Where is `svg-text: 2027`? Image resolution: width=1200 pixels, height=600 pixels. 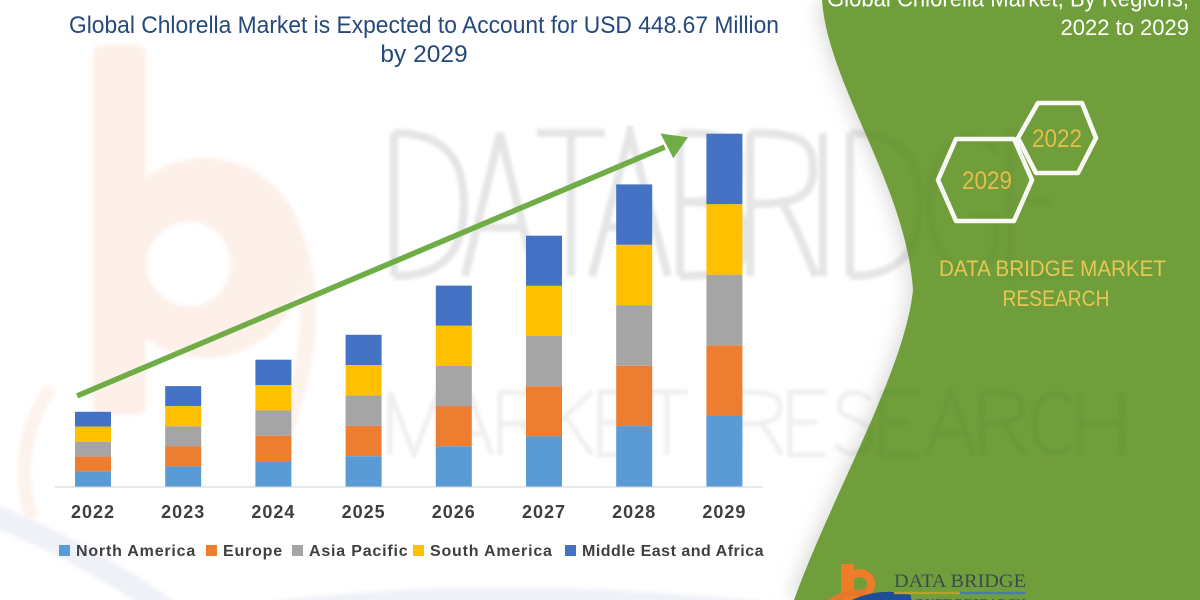 svg-text: 2027 is located at coordinates (544, 512).